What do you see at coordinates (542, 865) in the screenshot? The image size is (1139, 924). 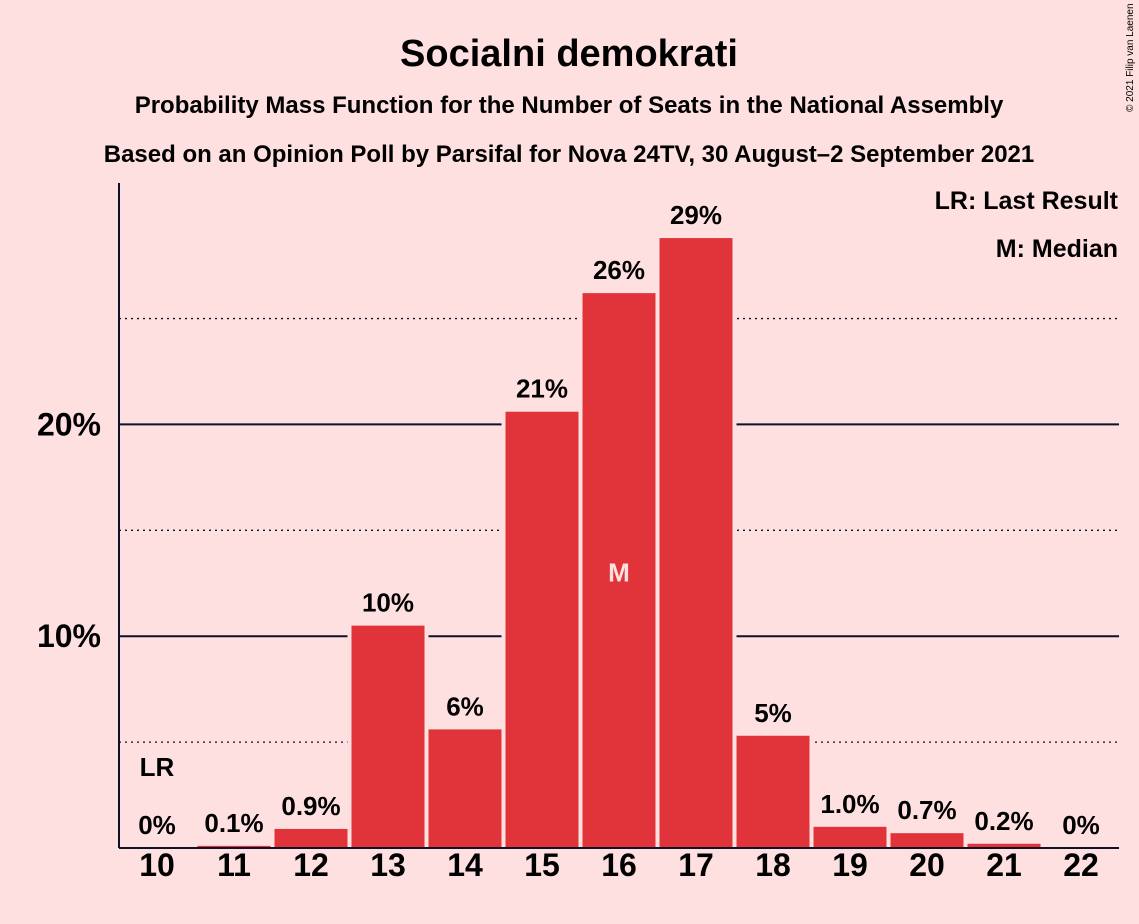 I see `x-tick-label: 15` at bounding box center [542, 865].